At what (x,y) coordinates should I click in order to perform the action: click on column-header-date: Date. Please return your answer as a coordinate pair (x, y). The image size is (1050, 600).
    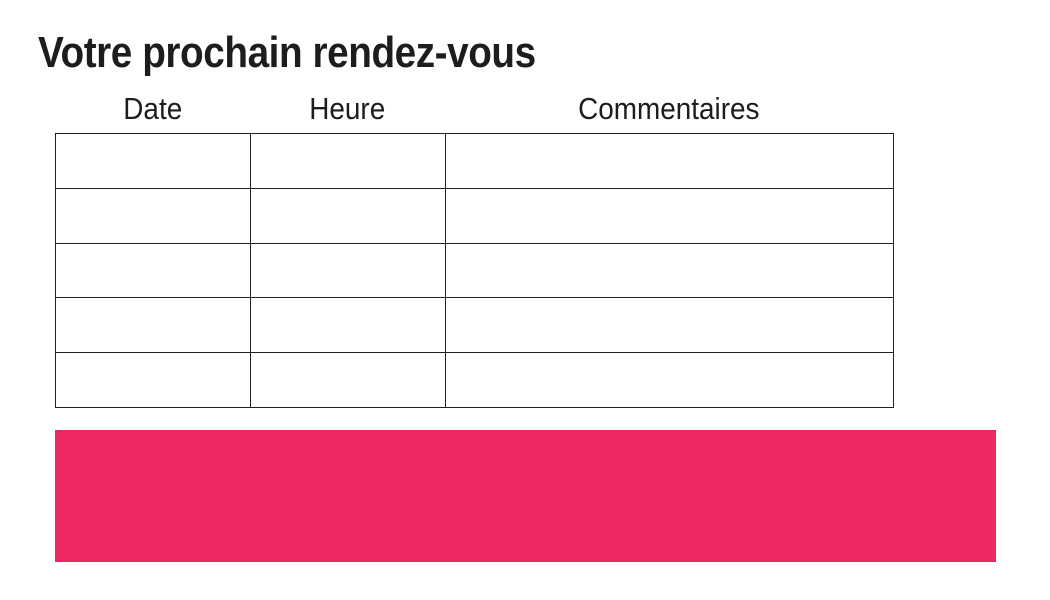
    Looking at the image, I should click on (152, 109).